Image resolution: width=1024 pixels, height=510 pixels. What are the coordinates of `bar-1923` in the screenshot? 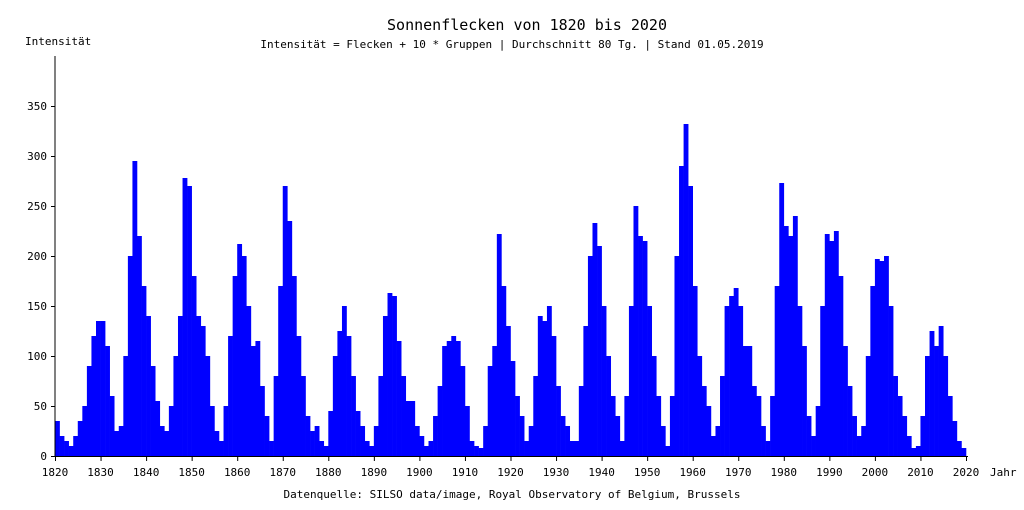 It's located at (527, 448).